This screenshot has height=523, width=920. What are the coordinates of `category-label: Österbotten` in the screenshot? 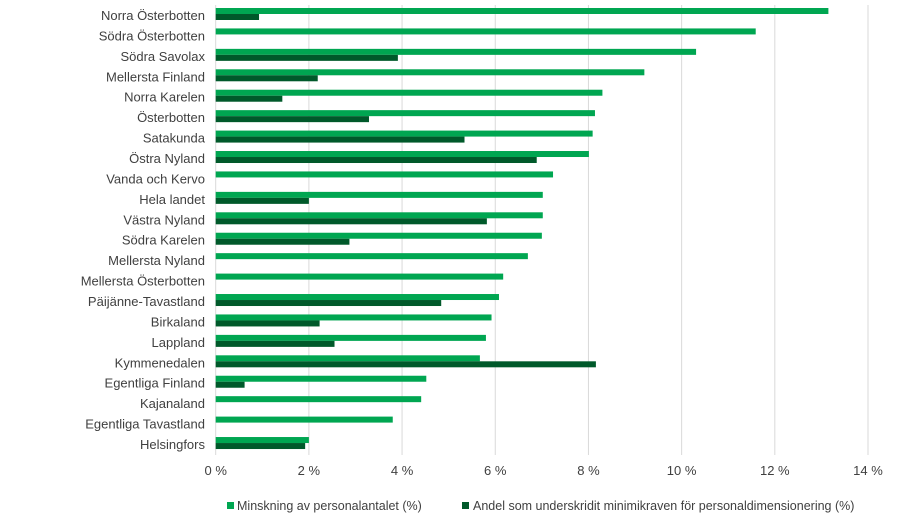 It's located at (171, 117).